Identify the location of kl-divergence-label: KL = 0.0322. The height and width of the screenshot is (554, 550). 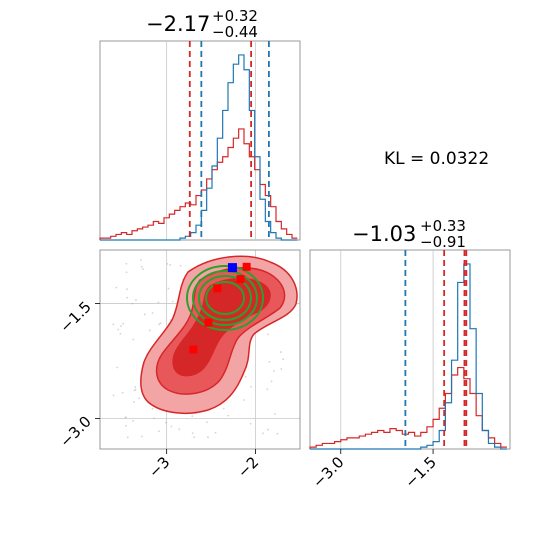
(436, 159).